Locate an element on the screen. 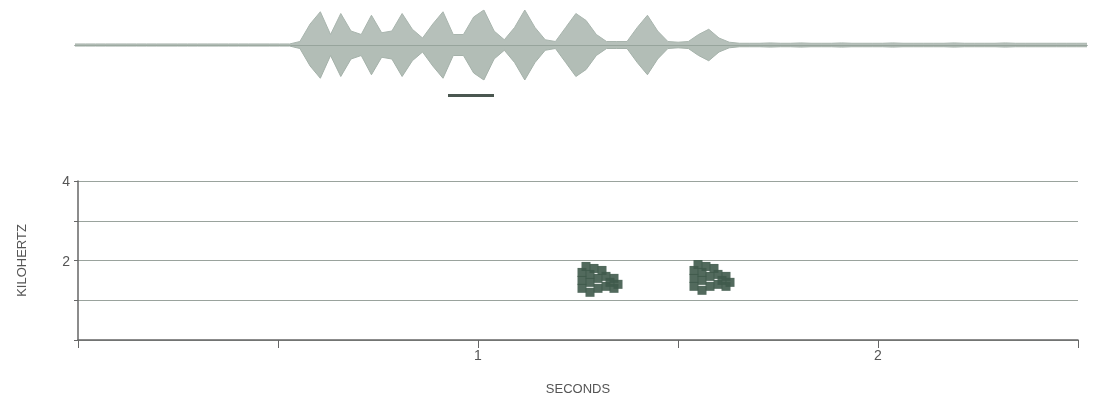  x-axis-title: SECONDS is located at coordinates (578, 388).